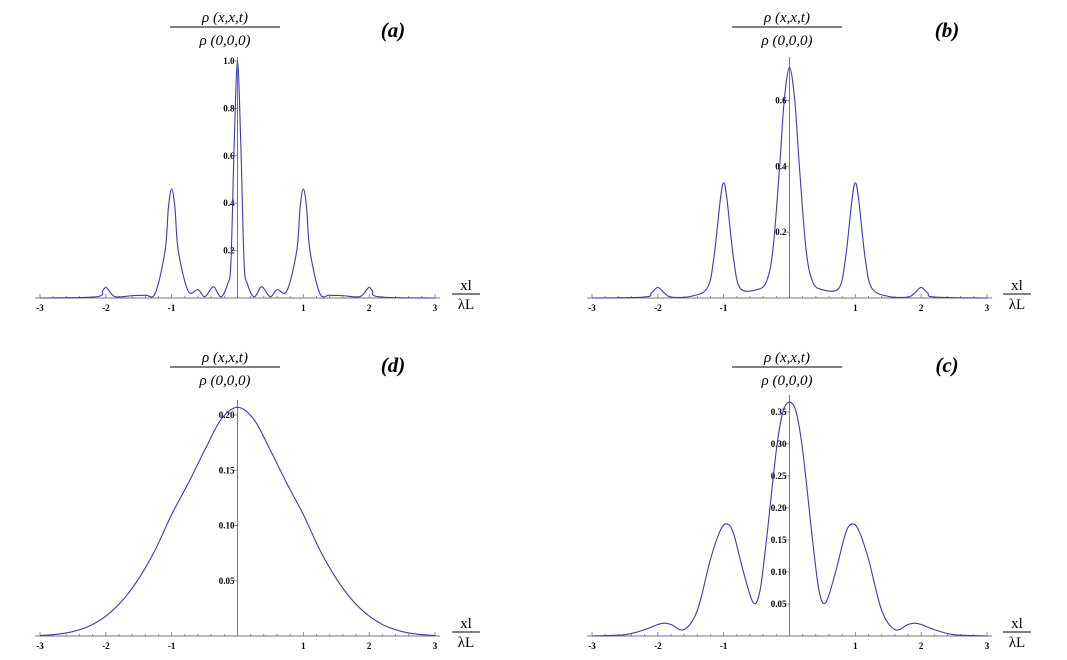 The image size is (1067, 660). I want to click on y-tick-label: 0.8, so click(229, 108).